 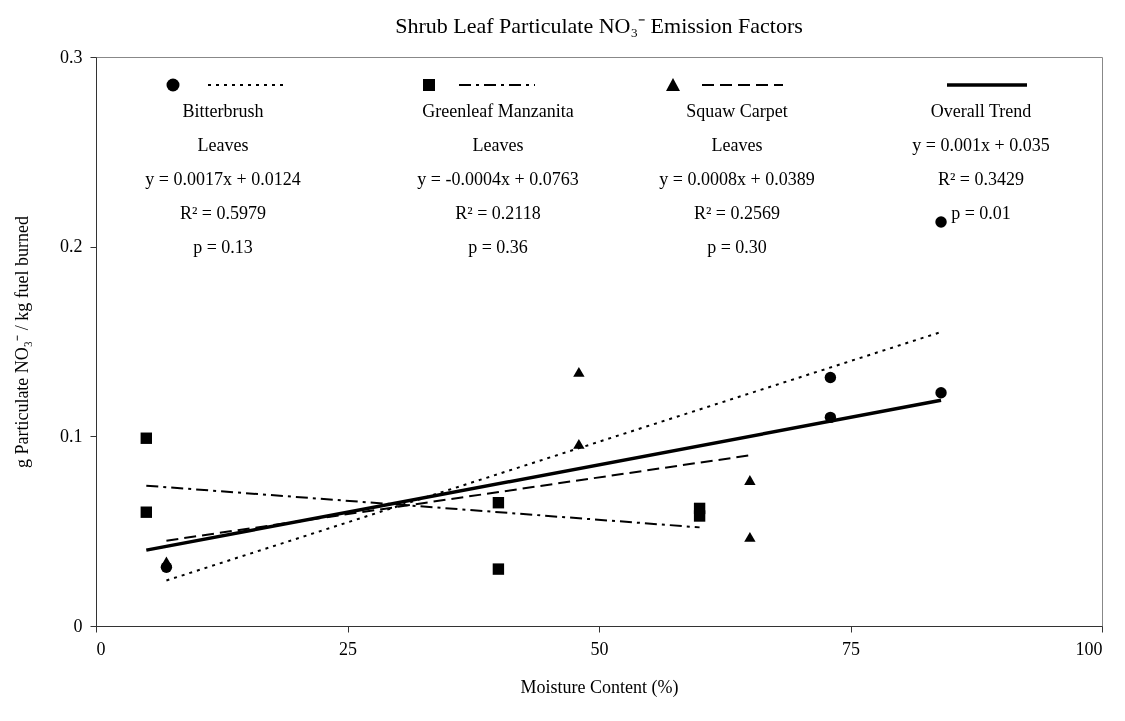 I want to click on legend-label: Overall Trend, so click(x=981, y=111).